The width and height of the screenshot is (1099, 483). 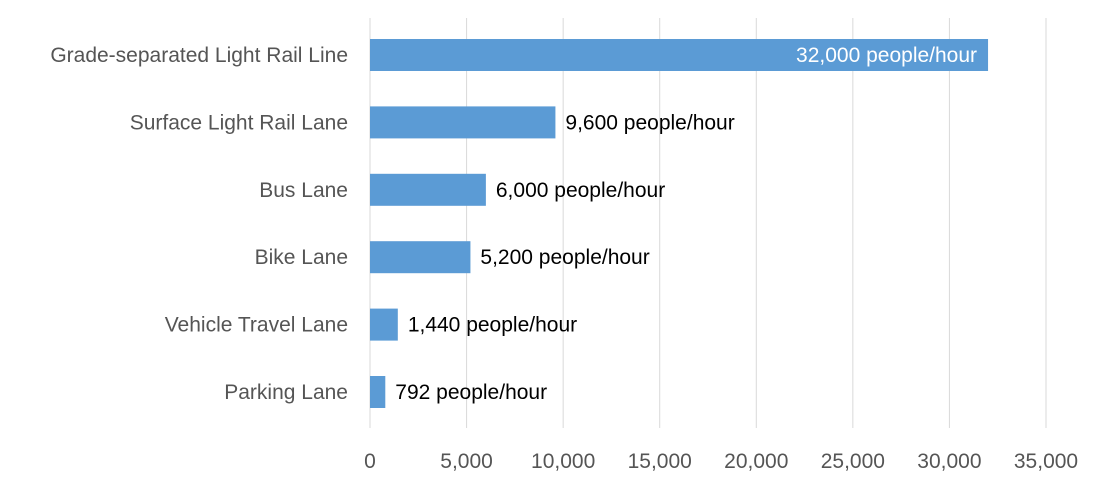 I want to click on x-tick-label: 5,000, so click(x=466, y=461).